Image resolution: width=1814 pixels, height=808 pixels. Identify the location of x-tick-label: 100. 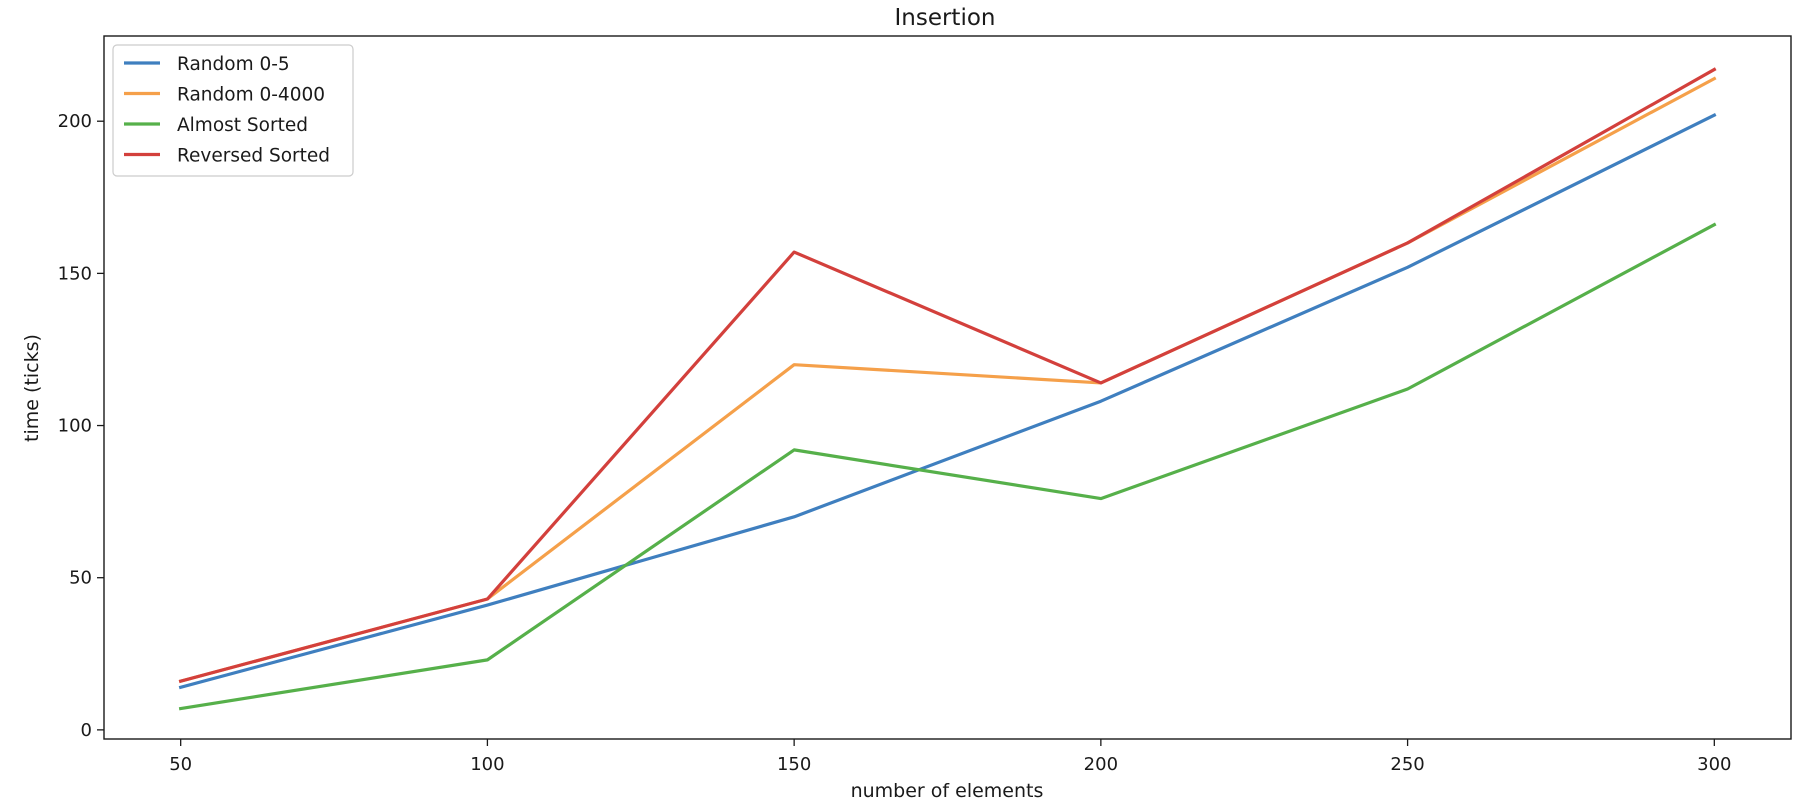
(487, 764).